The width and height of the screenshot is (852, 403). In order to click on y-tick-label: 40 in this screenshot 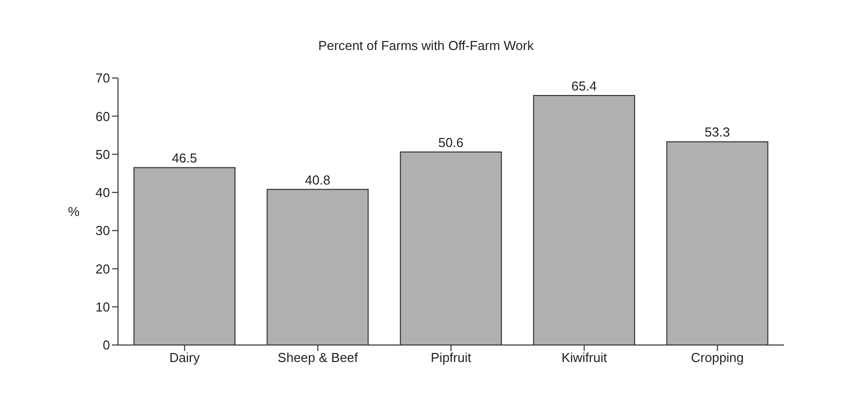, I will do `click(103, 192)`.